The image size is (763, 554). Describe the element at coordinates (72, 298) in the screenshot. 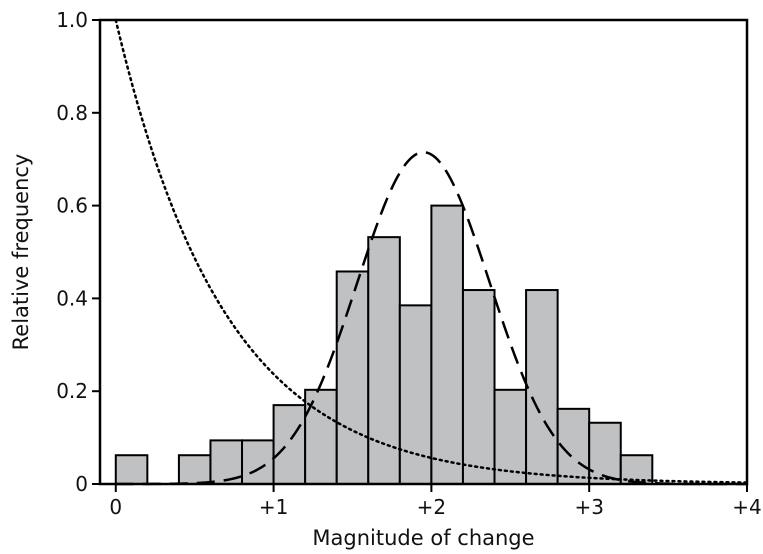

I see `y-tick-label: 0.4` at that location.